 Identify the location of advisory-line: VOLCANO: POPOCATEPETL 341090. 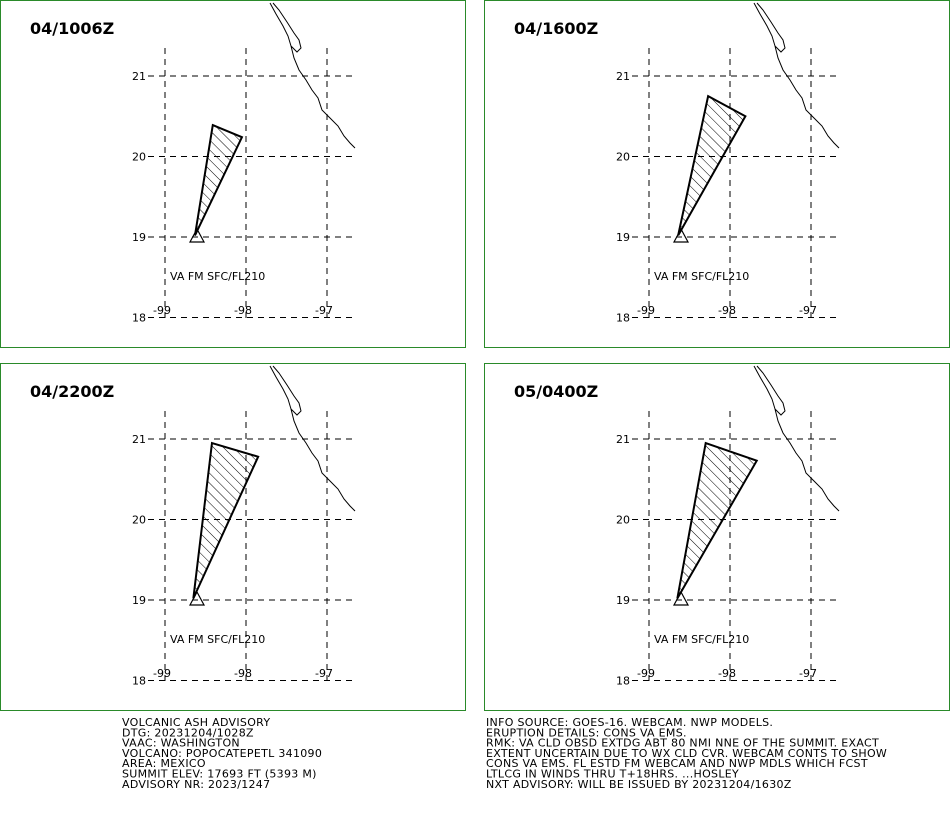
(222, 753).